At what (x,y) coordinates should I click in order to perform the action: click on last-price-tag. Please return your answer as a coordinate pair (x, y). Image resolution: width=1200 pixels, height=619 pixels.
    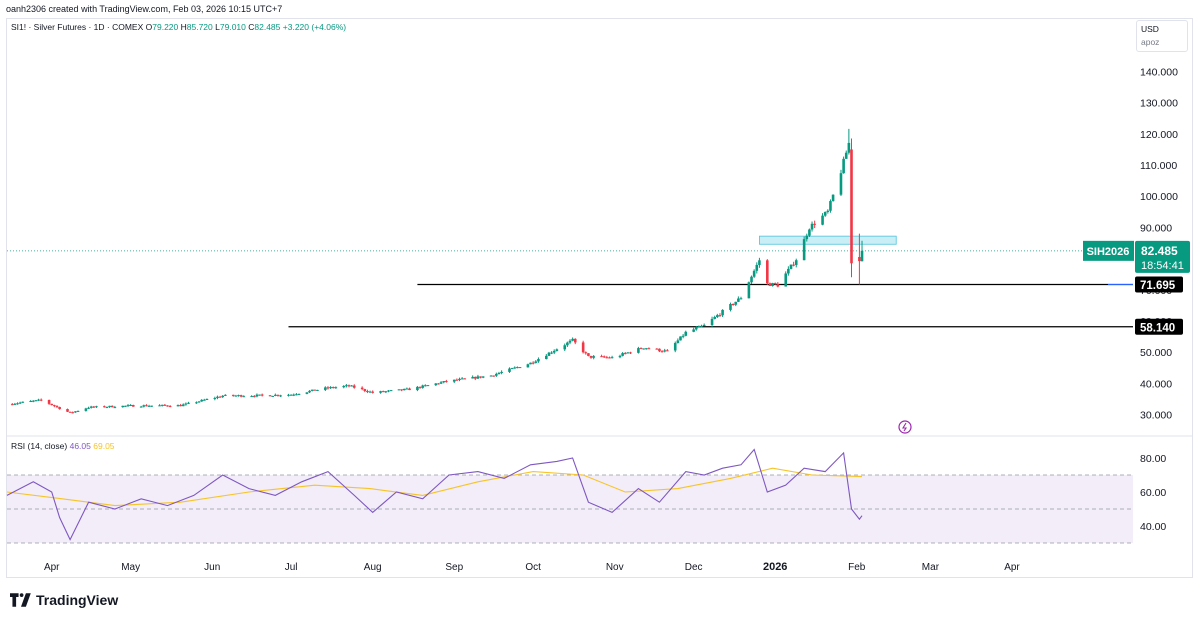
    Looking at the image, I should click on (1162, 256).